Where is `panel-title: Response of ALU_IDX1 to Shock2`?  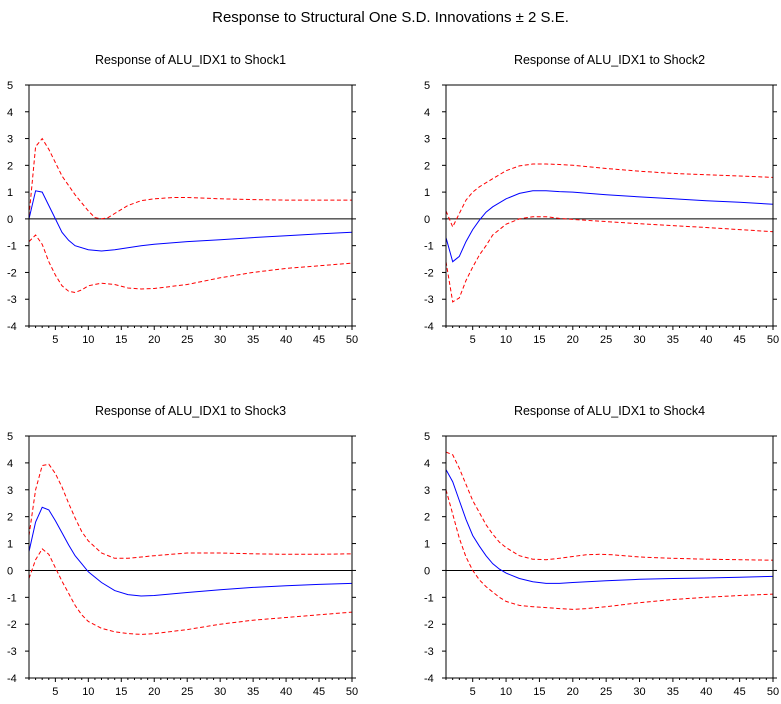 panel-title: Response of ALU_IDX1 to Shock2 is located at coordinates (609, 60).